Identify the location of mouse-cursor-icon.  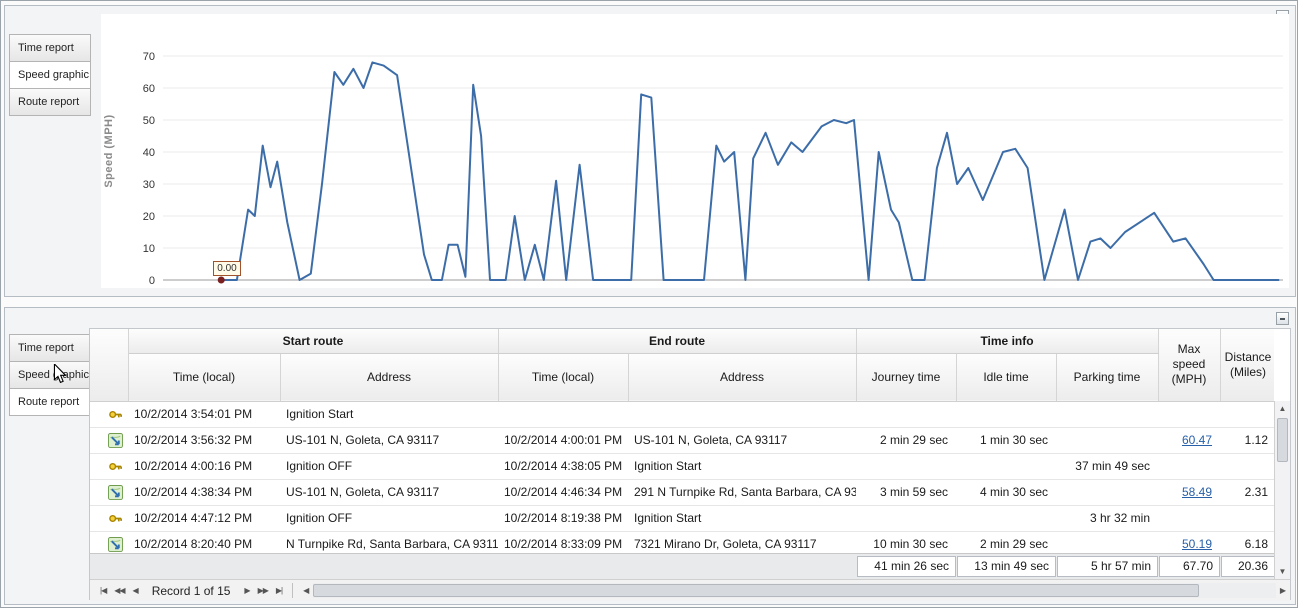
(60, 374).